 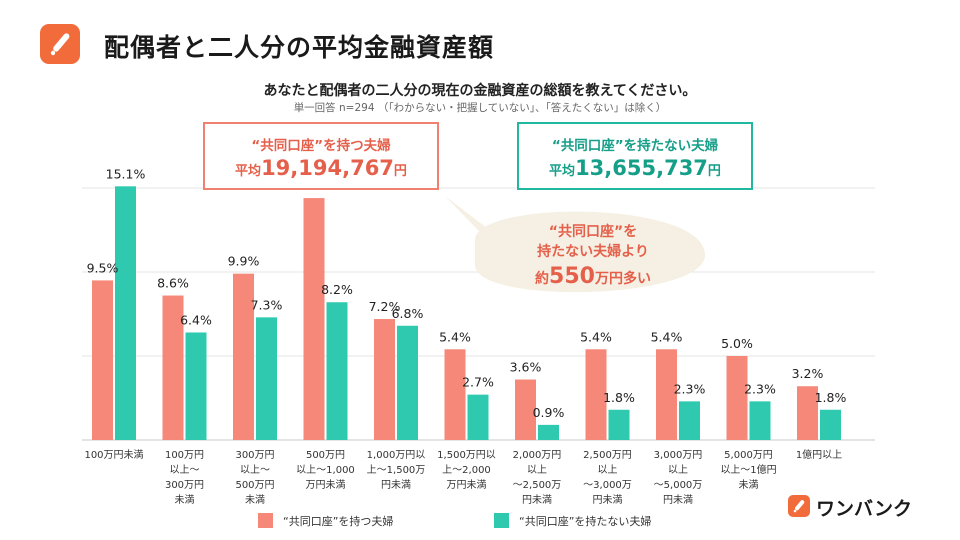 What do you see at coordinates (748, 455) in the screenshot?
I see `x-tick-label: 5,000万円` at bounding box center [748, 455].